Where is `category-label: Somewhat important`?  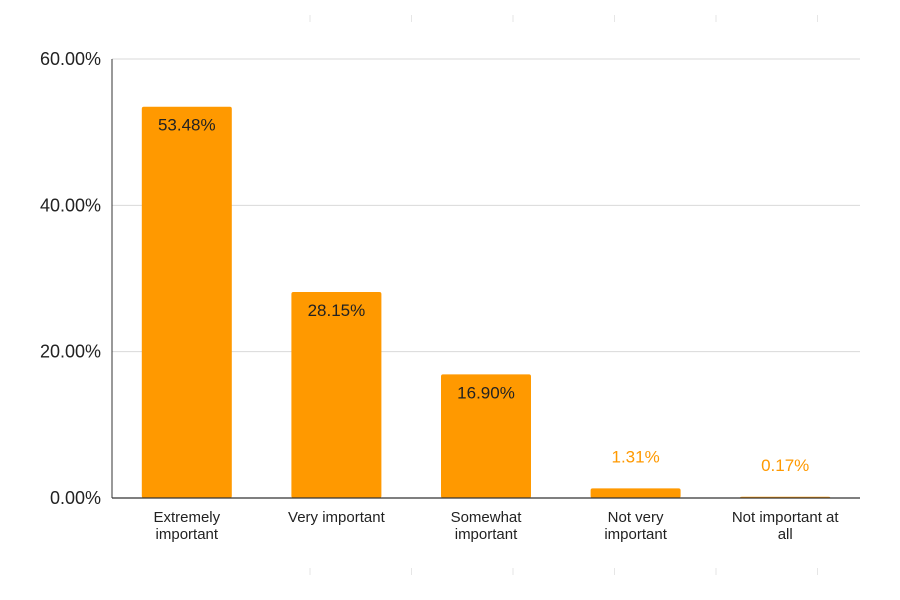 category-label: Somewhat important is located at coordinates (487, 526).